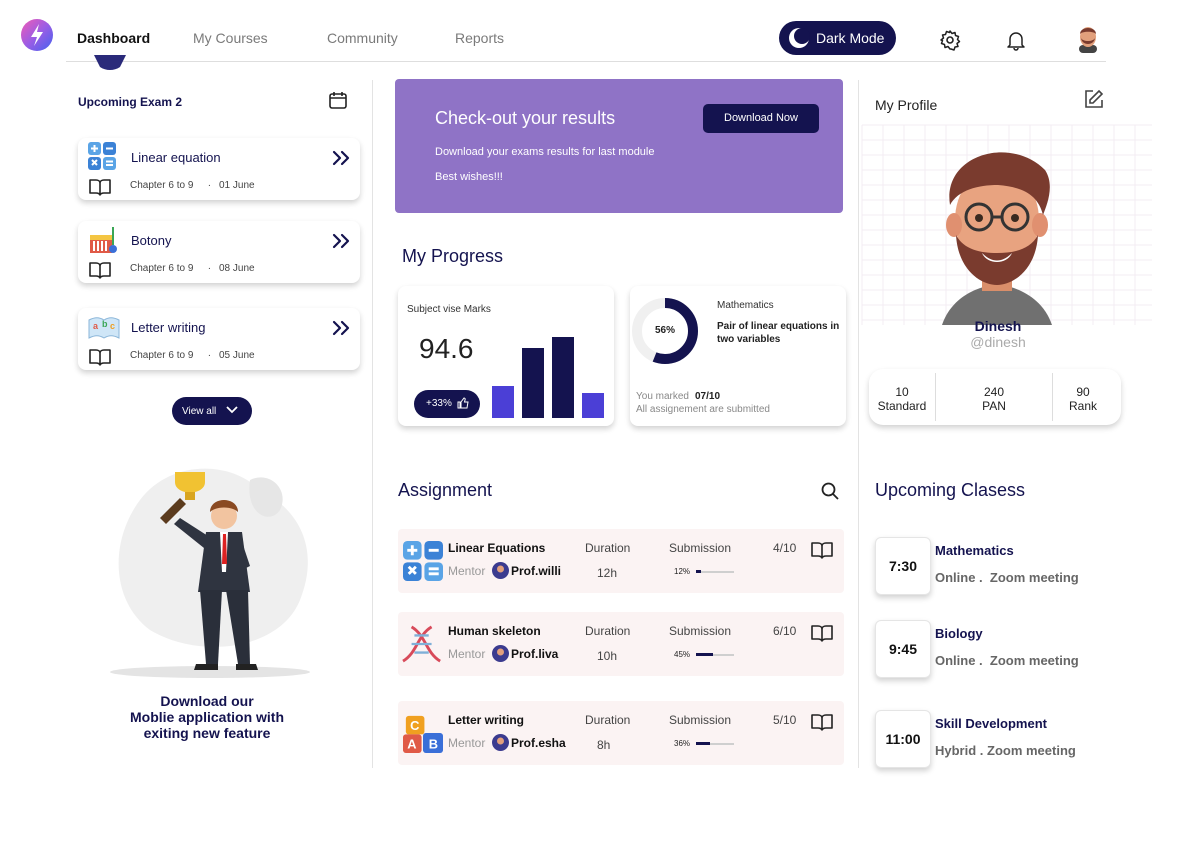 The height and width of the screenshot is (853, 1200). What do you see at coordinates (199, 411) in the screenshot?
I see `view-all-label: View all` at bounding box center [199, 411].